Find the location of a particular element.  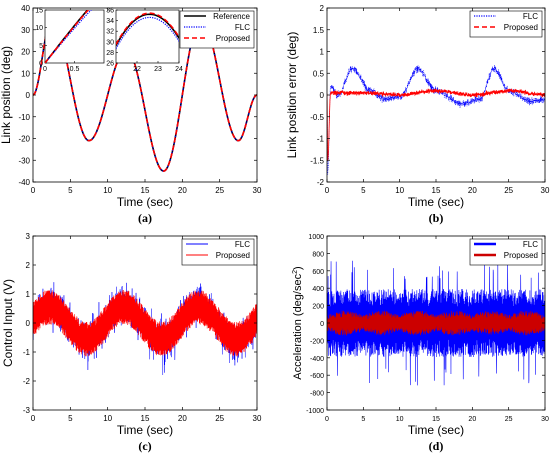

inset-x-tick-label: 24 is located at coordinates (179, 69).